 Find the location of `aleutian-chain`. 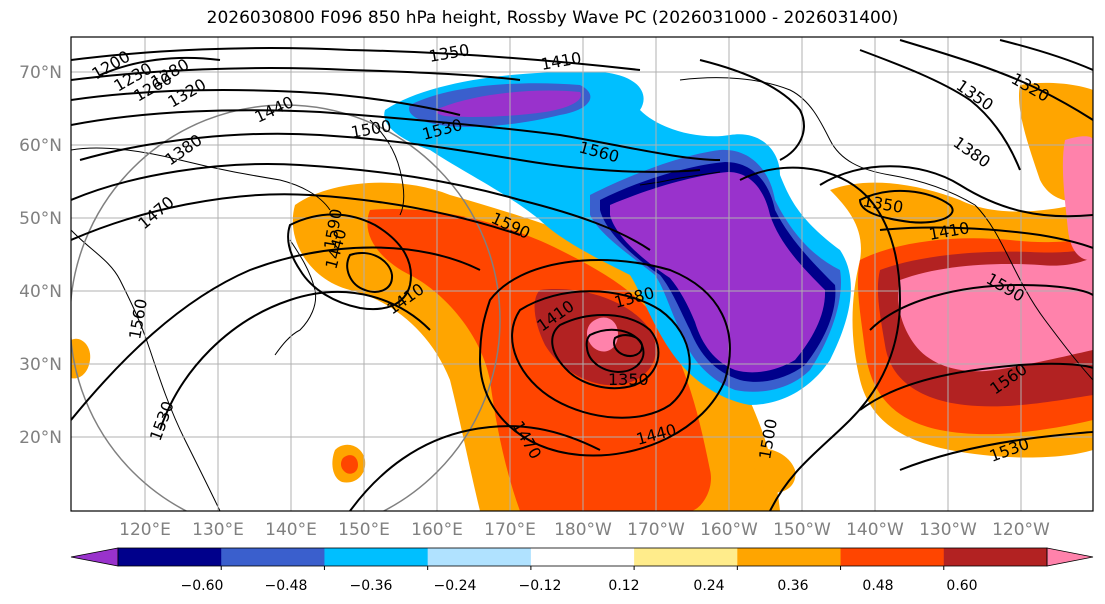

aleutian-chain is located at coordinates (680, 178).